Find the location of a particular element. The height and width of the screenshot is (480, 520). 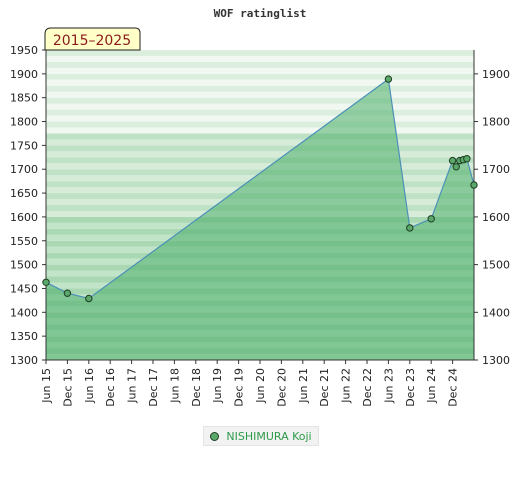

x-tick-label: Jun 19 is located at coordinates (217, 386).